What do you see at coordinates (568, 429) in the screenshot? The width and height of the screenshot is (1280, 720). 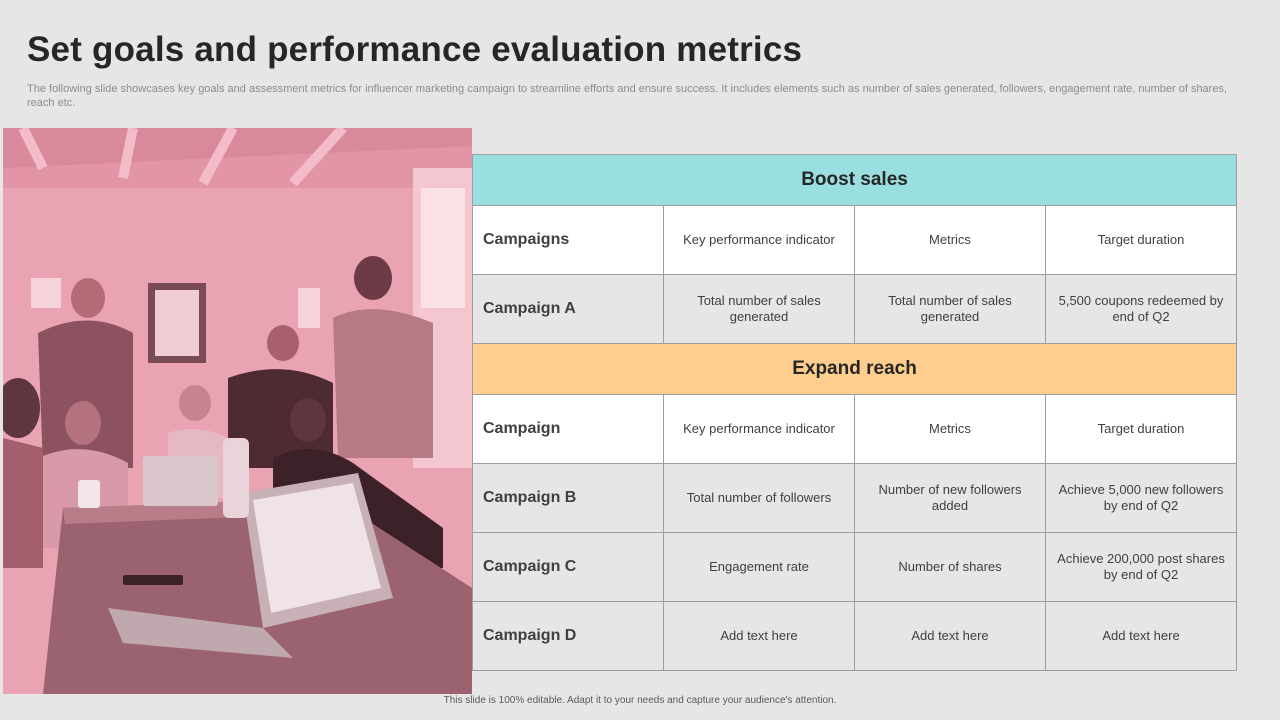 I see `header-cell: Campaign` at bounding box center [568, 429].